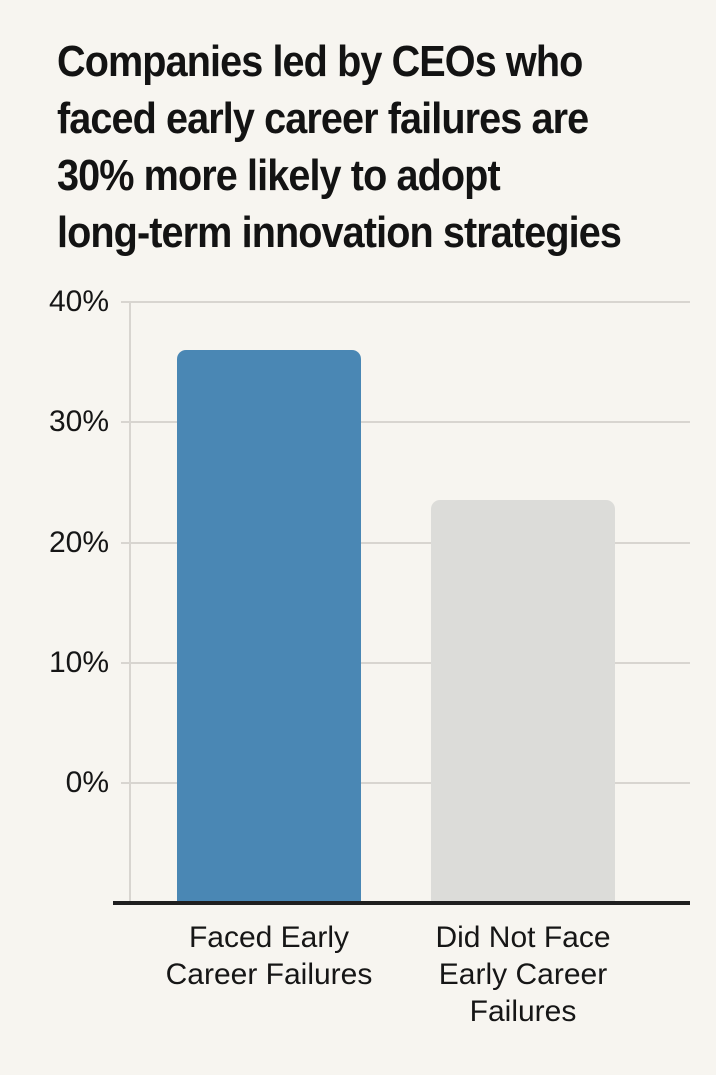 This screenshot has width=716, height=1075. What do you see at coordinates (78, 662) in the screenshot?
I see `y-tick-label: 10%` at bounding box center [78, 662].